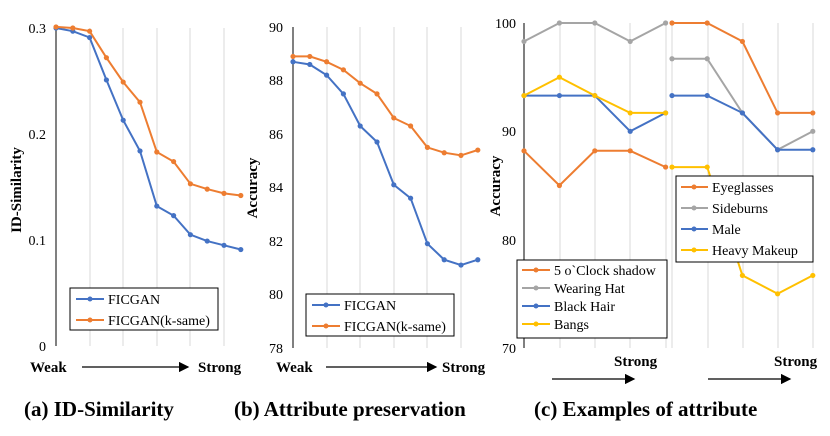 The height and width of the screenshot is (436, 830). I want to click on chart-a-legend-label: FICGAN(k-same), so click(159, 321).